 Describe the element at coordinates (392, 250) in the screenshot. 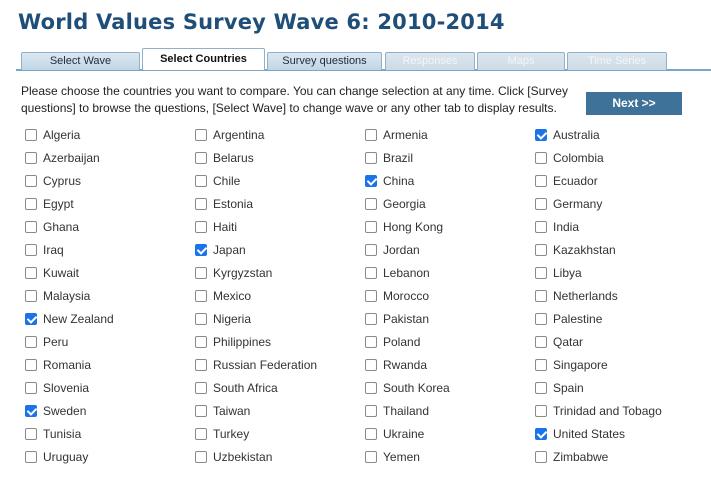

I see `country-option: Jordan` at that location.